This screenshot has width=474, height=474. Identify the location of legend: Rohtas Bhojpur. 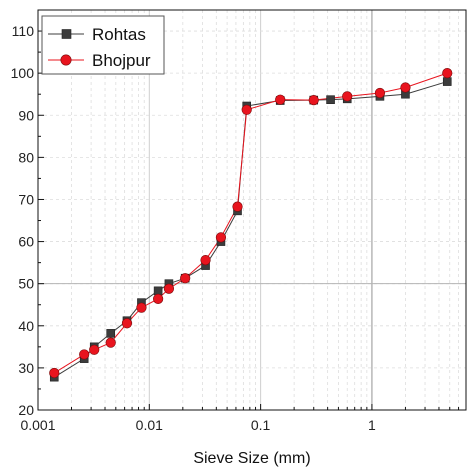
(103, 45).